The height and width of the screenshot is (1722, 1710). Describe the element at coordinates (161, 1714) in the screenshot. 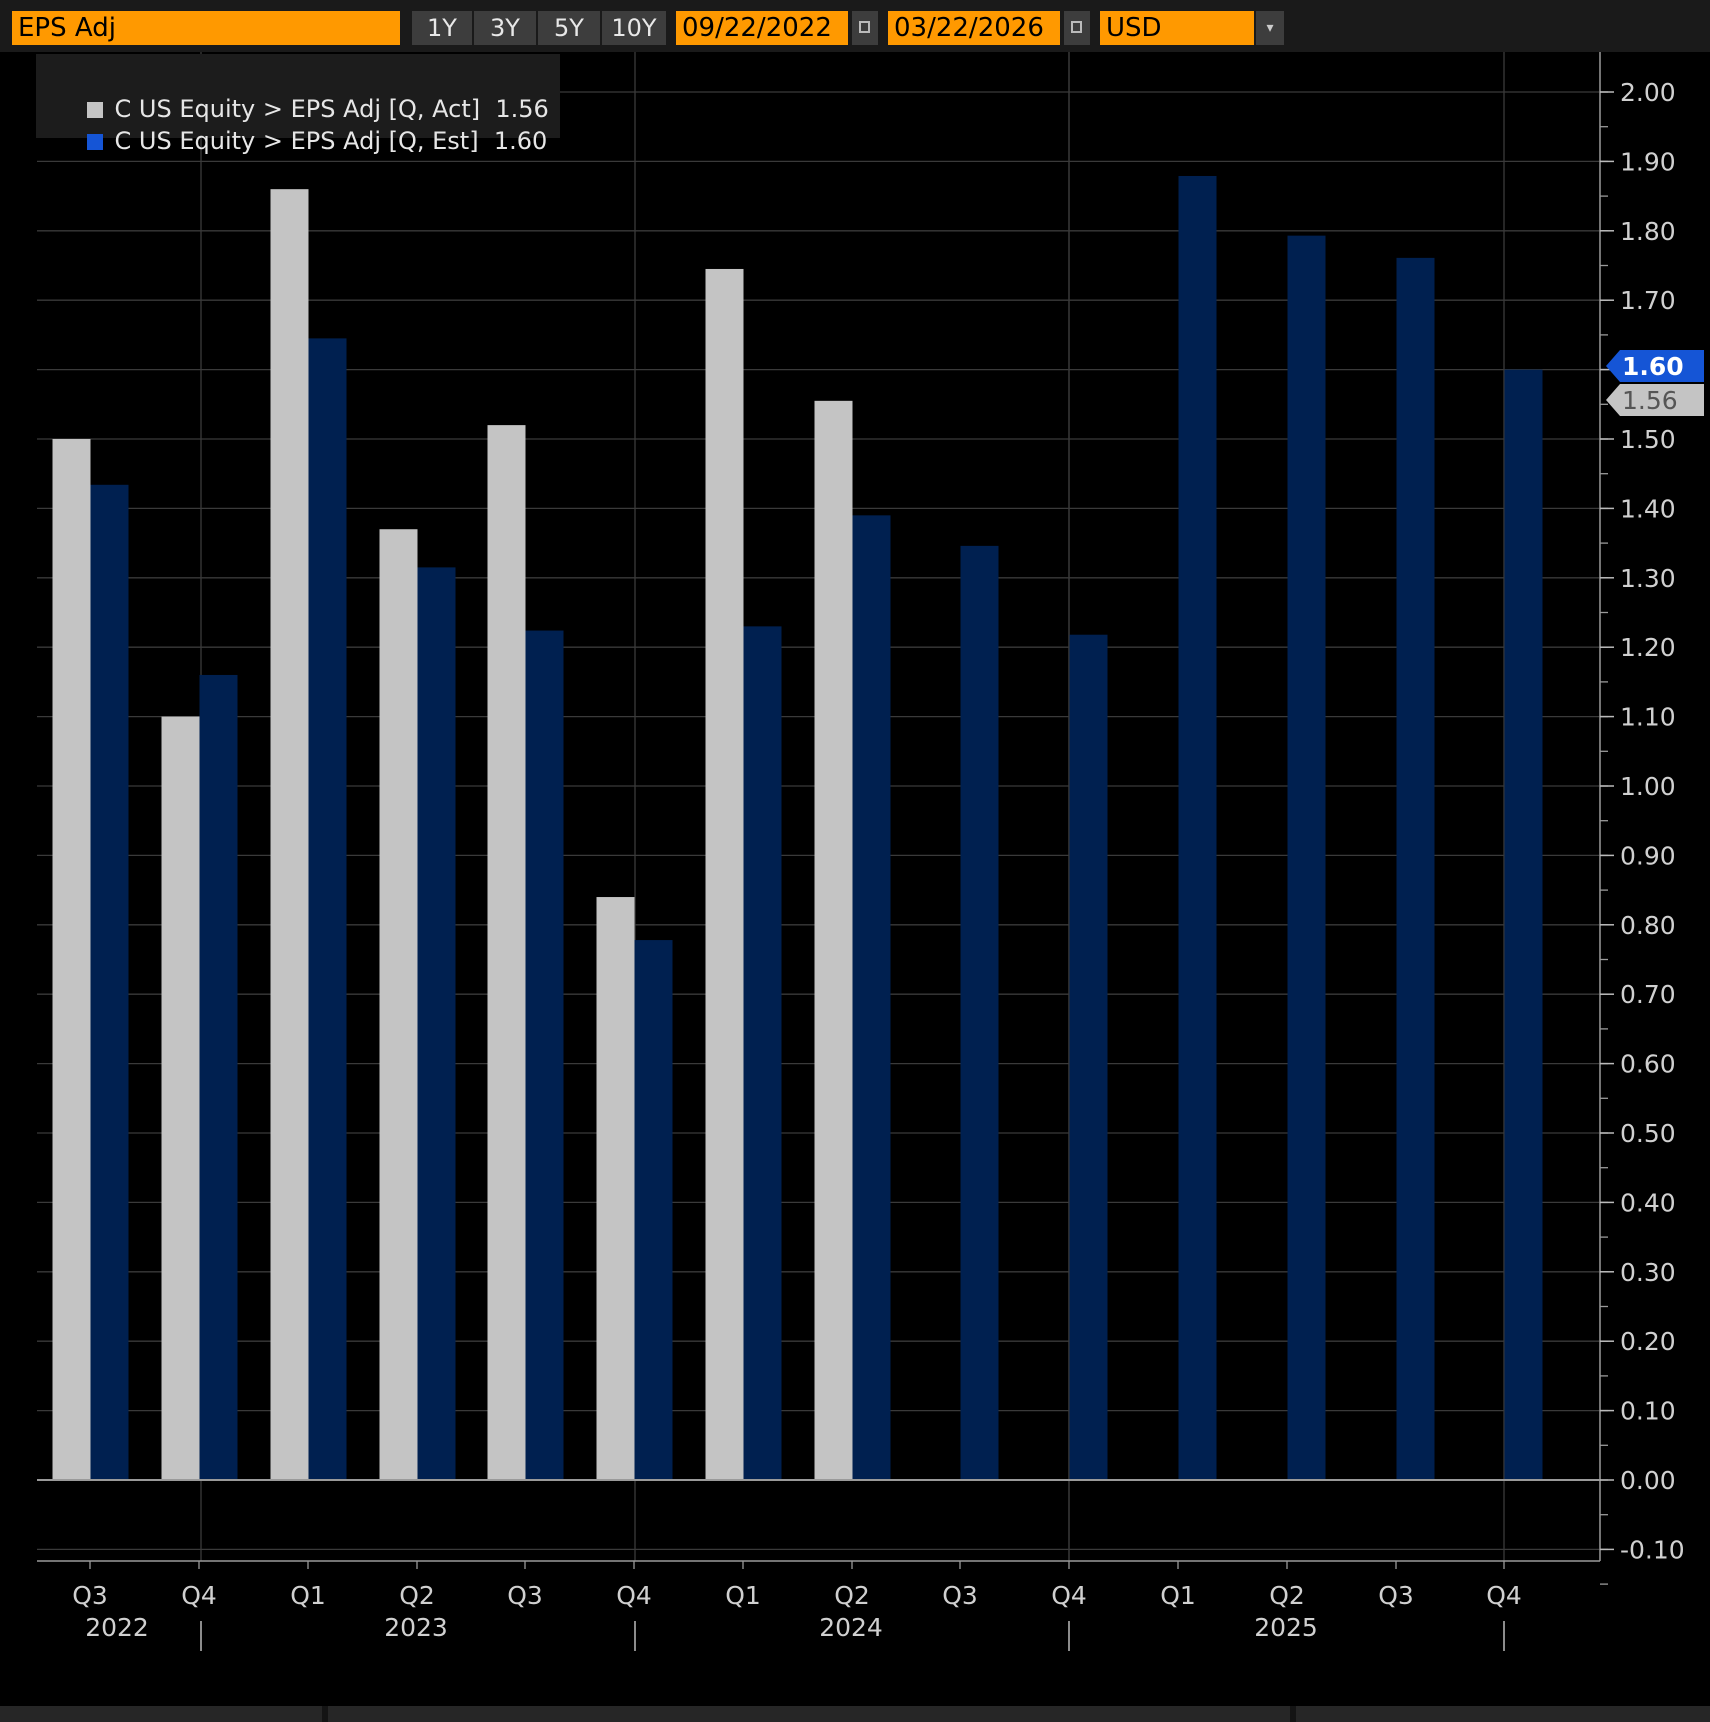

I see `bottom-panel-left` at that location.